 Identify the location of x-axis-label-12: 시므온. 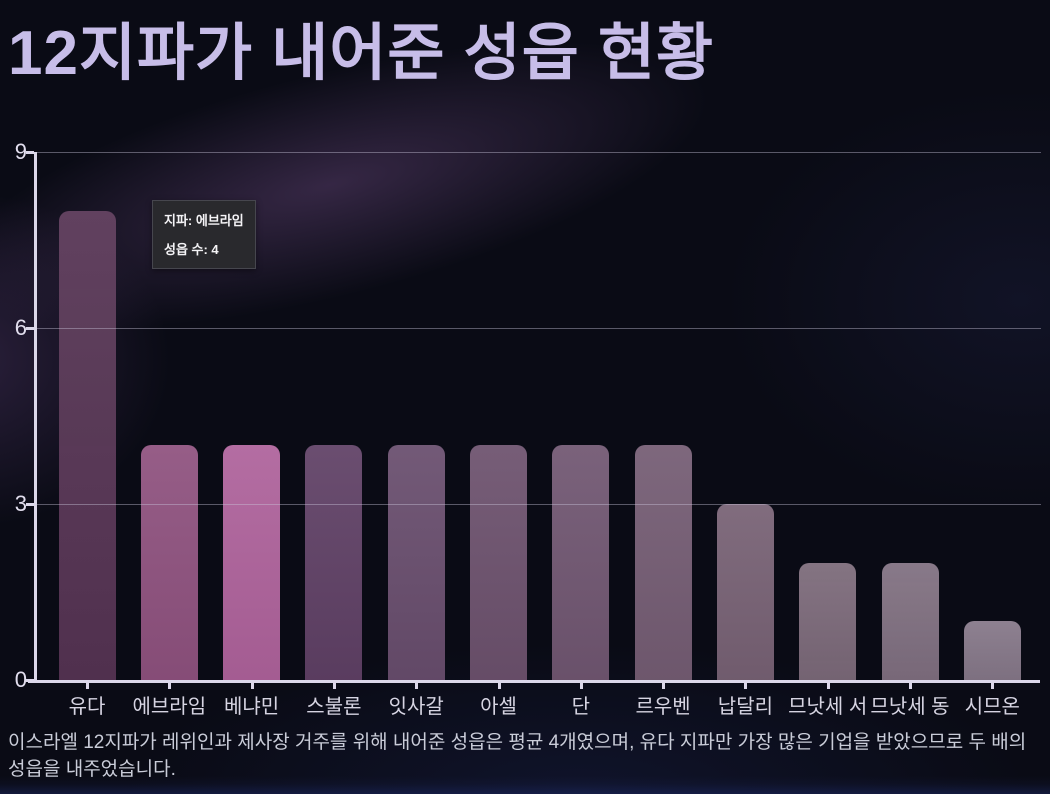
(992, 707).